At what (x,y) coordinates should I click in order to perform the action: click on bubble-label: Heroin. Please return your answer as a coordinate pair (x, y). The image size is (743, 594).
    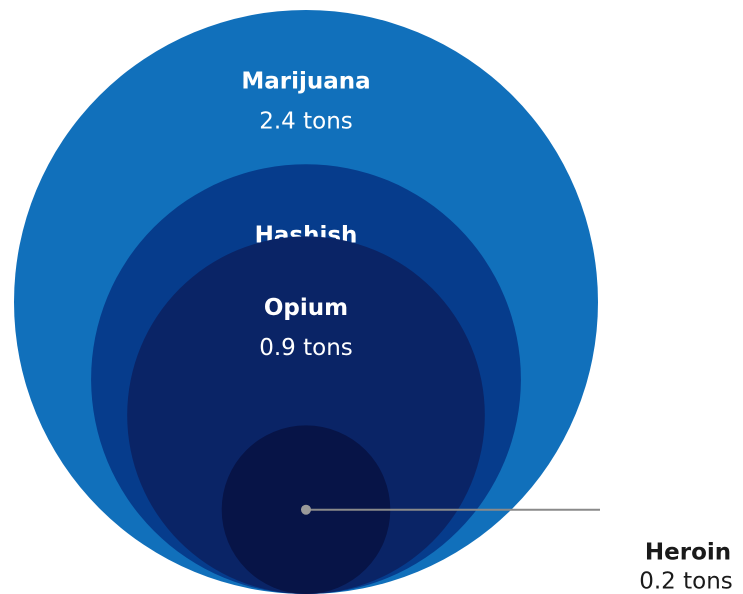
    Looking at the image, I should click on (688, 553).